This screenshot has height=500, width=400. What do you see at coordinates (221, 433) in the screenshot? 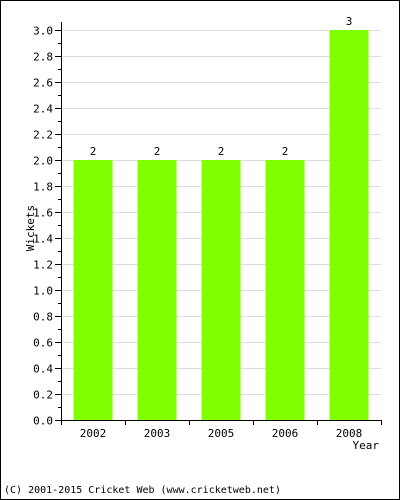
I see `x-tick-label: 2005` at bounding box center [221, 433].